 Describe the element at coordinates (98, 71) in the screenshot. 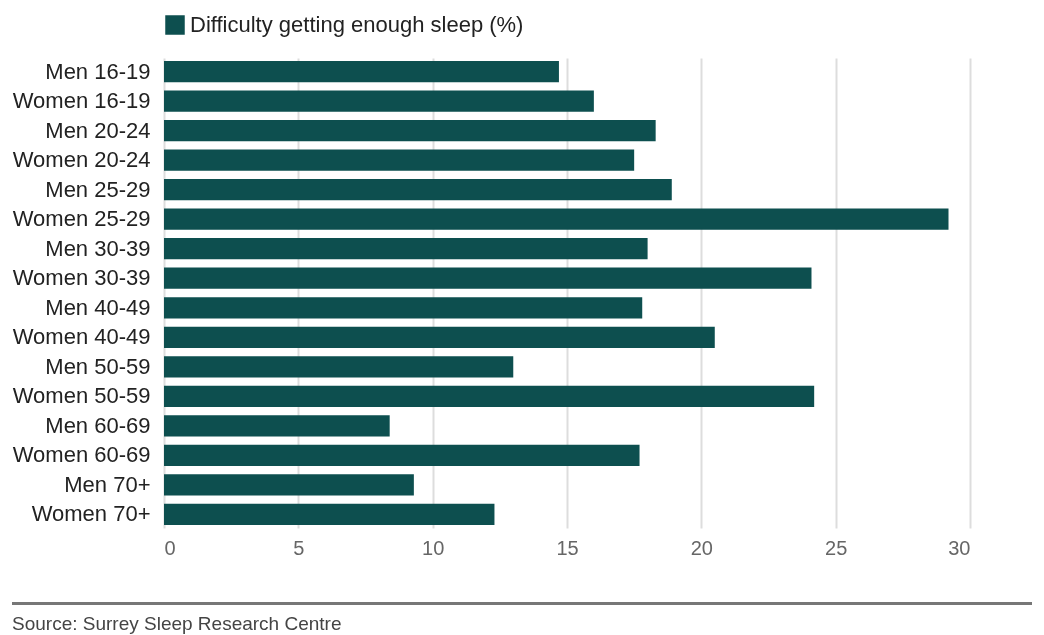

I see `y-tick-label: Men 16-19` at that location.